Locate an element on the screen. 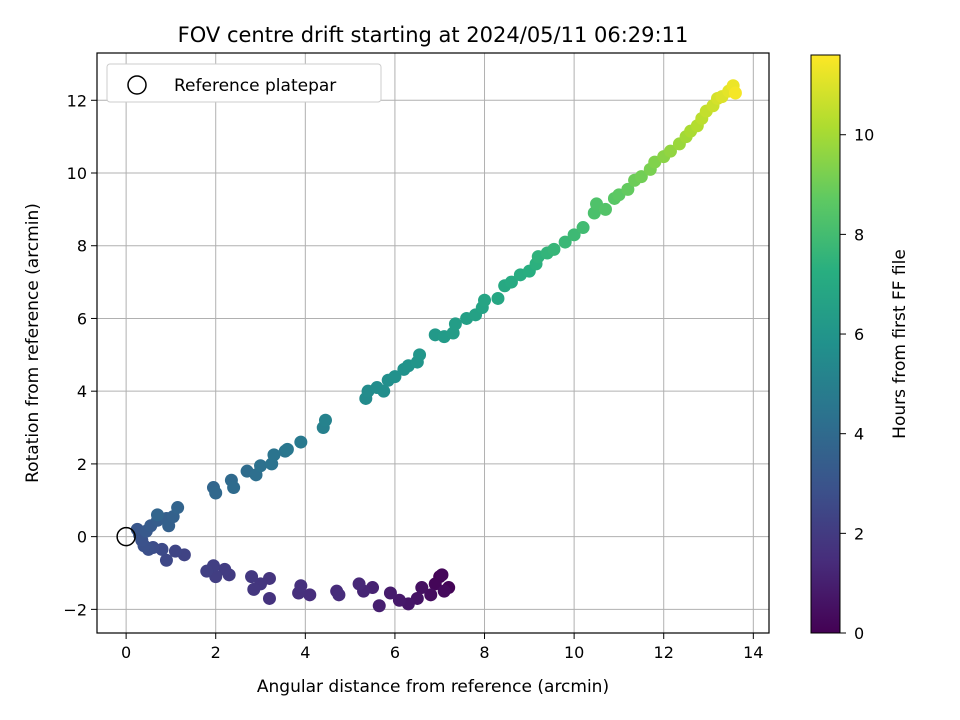 The image size is (960, 720). colorbar-gradient is located at coordinates (825, 344).